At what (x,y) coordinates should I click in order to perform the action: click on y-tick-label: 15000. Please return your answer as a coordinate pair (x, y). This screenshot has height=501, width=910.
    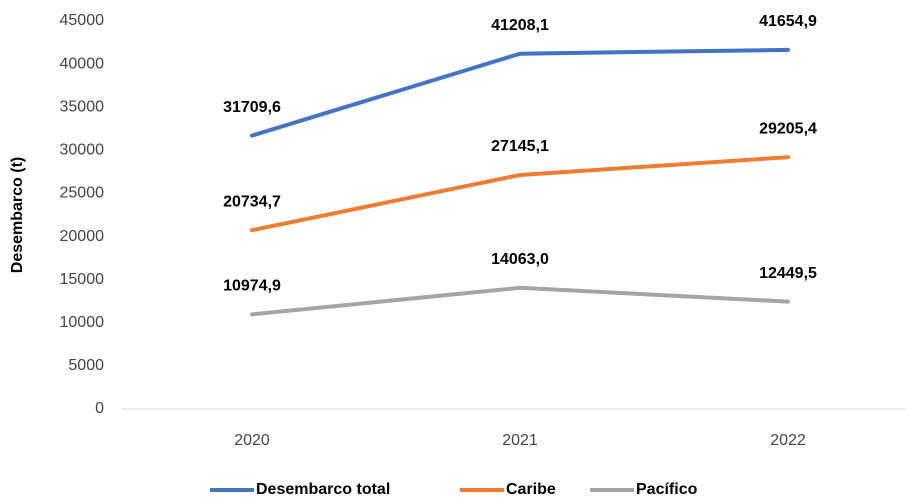
    Looking at the image, I should click on (82, 279).